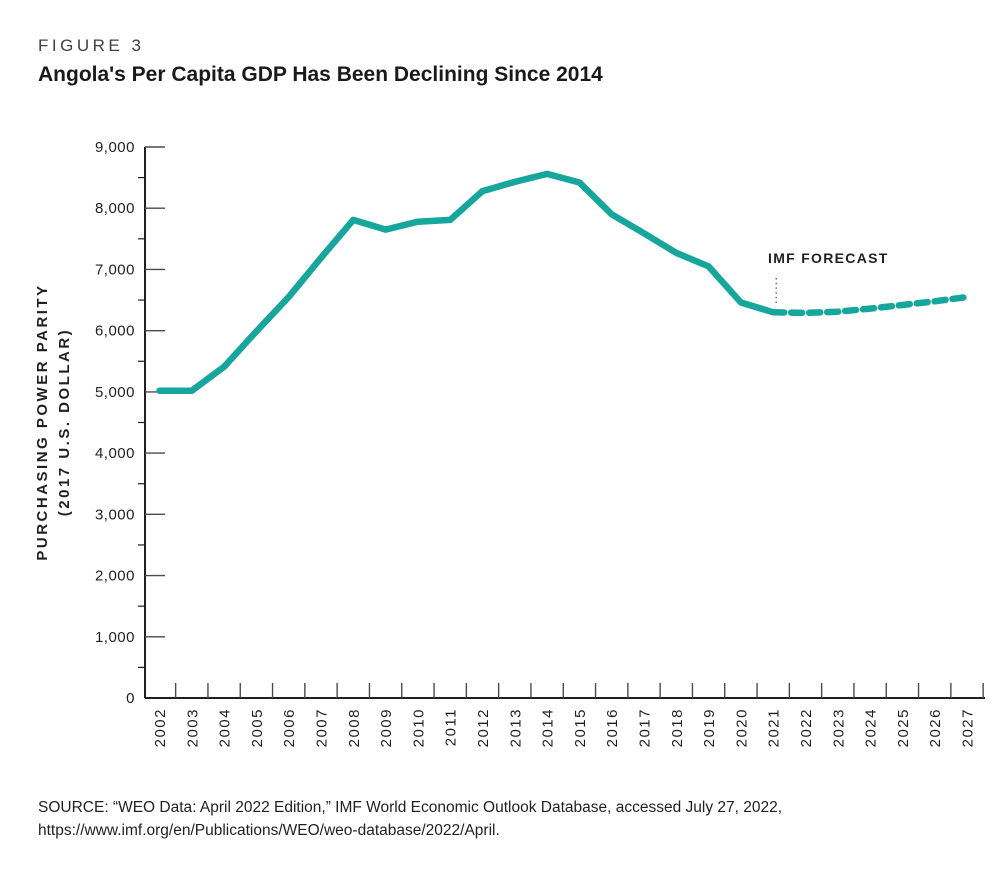 This screenshot has height=895, width=1000. I want to click on x-tick-label: 2024, so click(871, 727).